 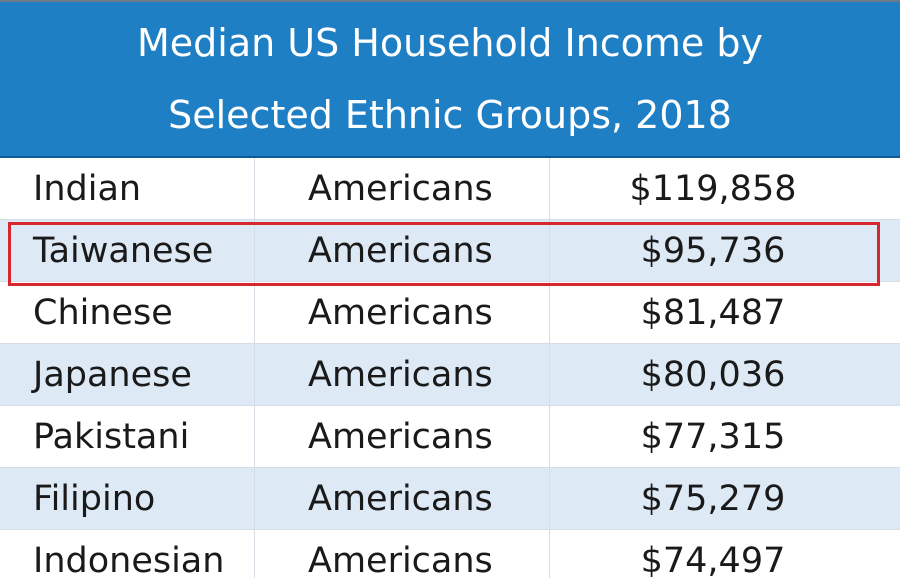 I want to click on group-name-cell: Filipino, so click(x=127, y=499).